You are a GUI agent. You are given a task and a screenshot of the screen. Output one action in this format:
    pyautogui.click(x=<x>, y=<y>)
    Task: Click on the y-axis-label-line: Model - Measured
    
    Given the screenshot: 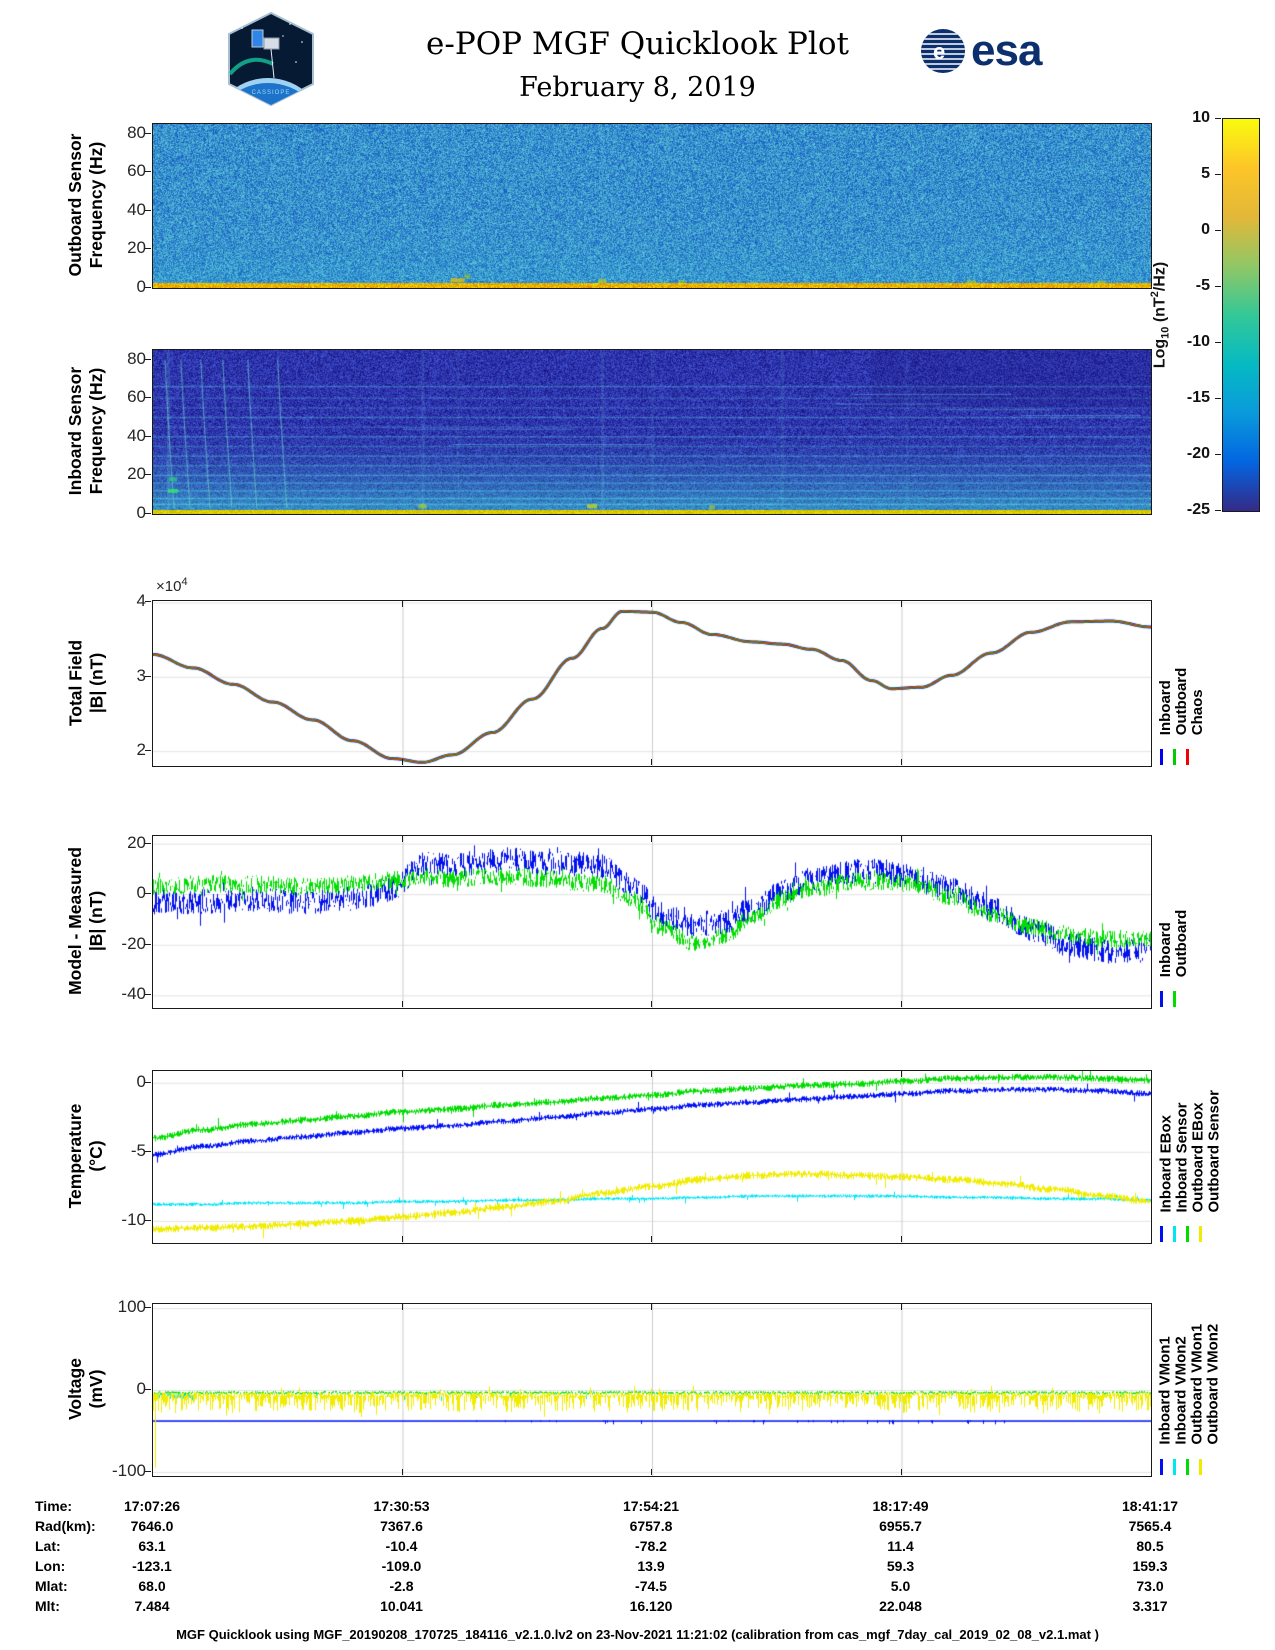 What is the action you would take?
    pyautogui.click(x=75, y=921)
    